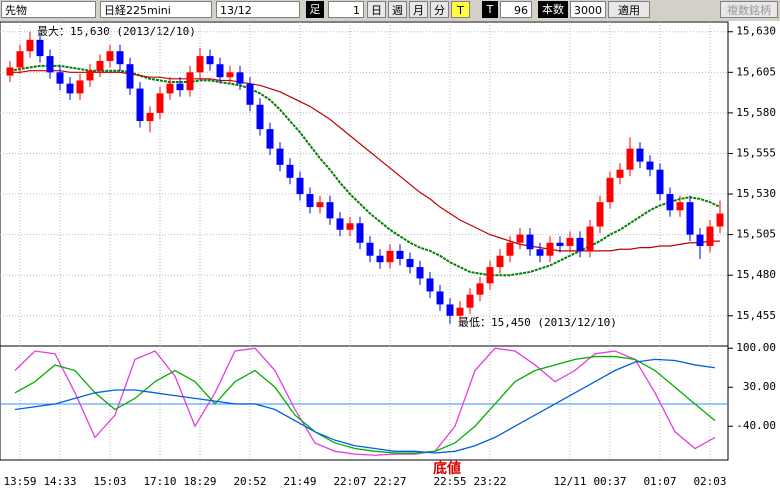 Image resolution: width=780 pixels, height=500 pixels. What do you see at coordinates (109, 481) in the screenshot?
I see `x-tick-label: 15:03` at bounding box center [109, 481].